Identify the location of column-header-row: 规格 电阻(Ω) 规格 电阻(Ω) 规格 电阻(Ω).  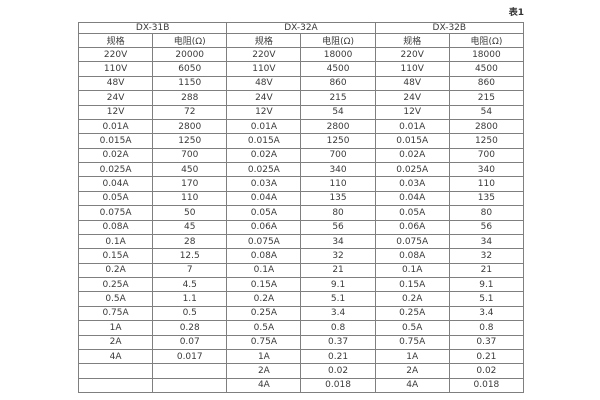
(301, 40).